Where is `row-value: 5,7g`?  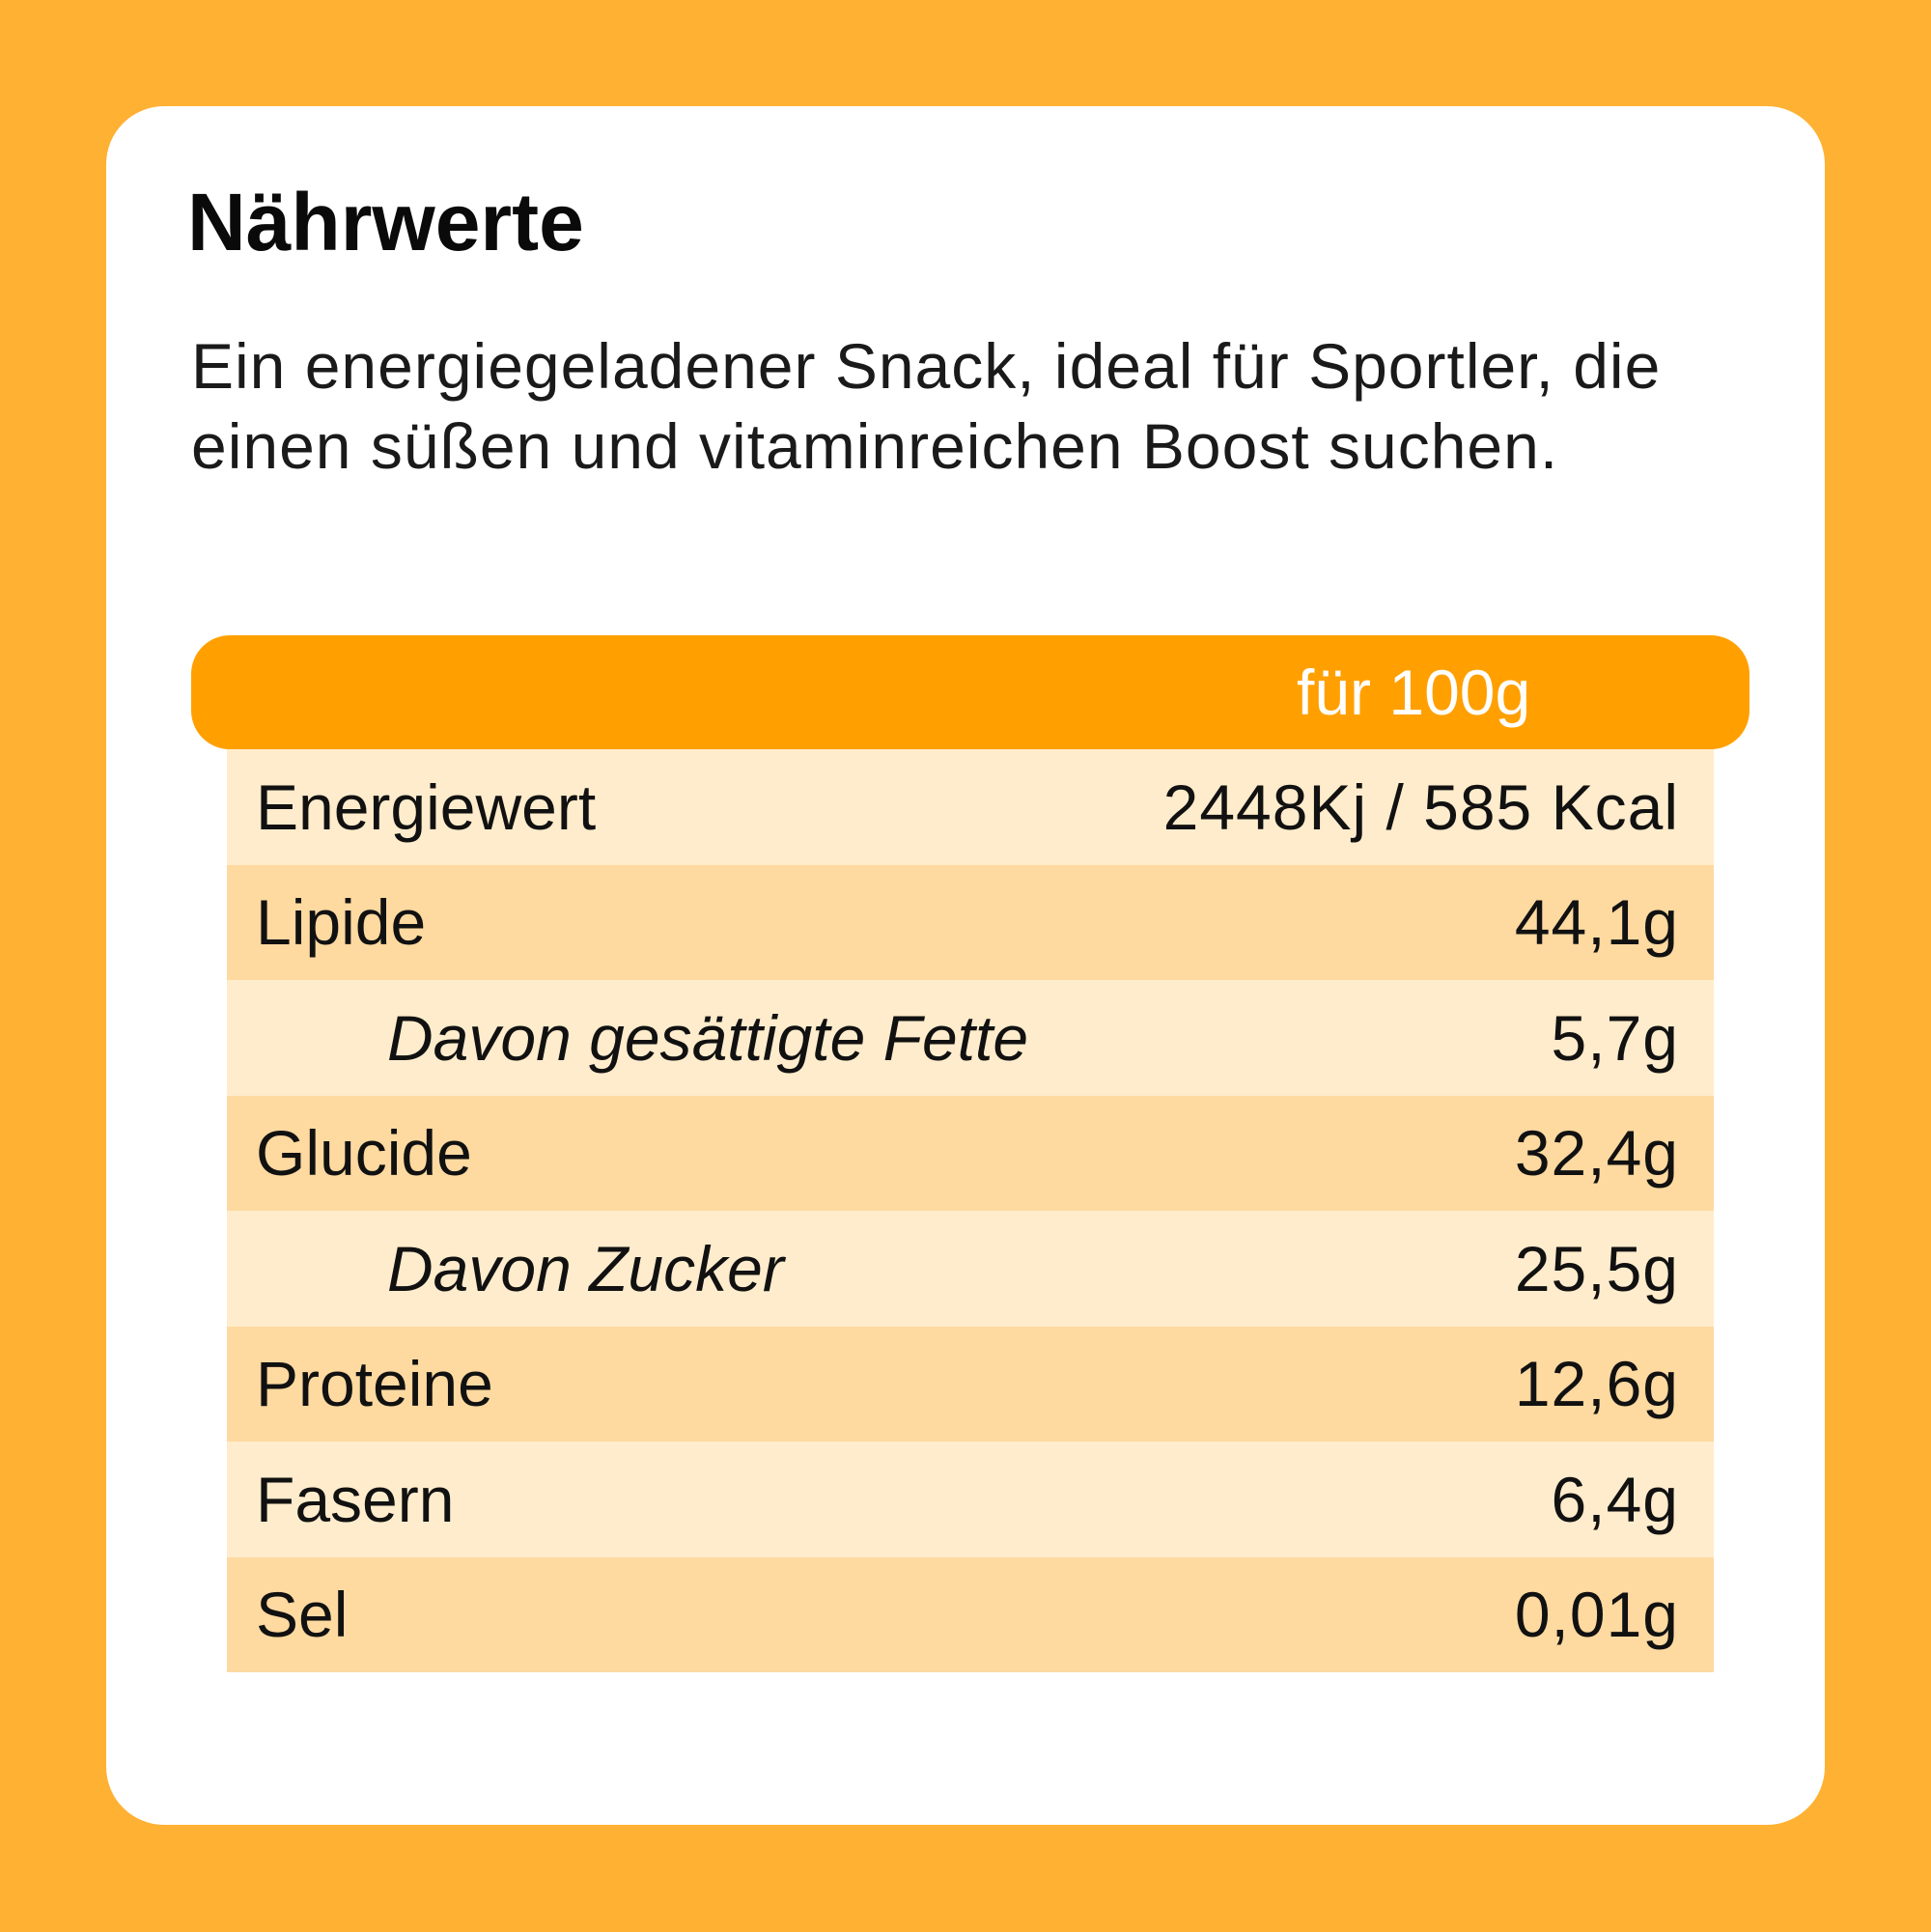 row-value: 5,7g is located at coordinates (1615, 1038).